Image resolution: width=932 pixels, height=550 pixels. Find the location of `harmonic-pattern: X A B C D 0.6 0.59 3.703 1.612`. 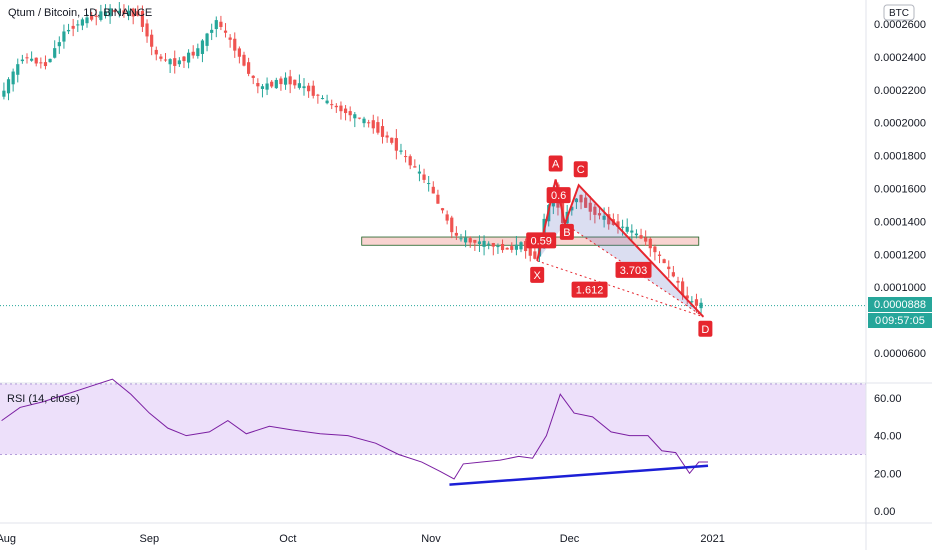

harmonic-pattern: X A B C D 0.6 0.59 3.703 1.612 is located at coordinates (619, 246).